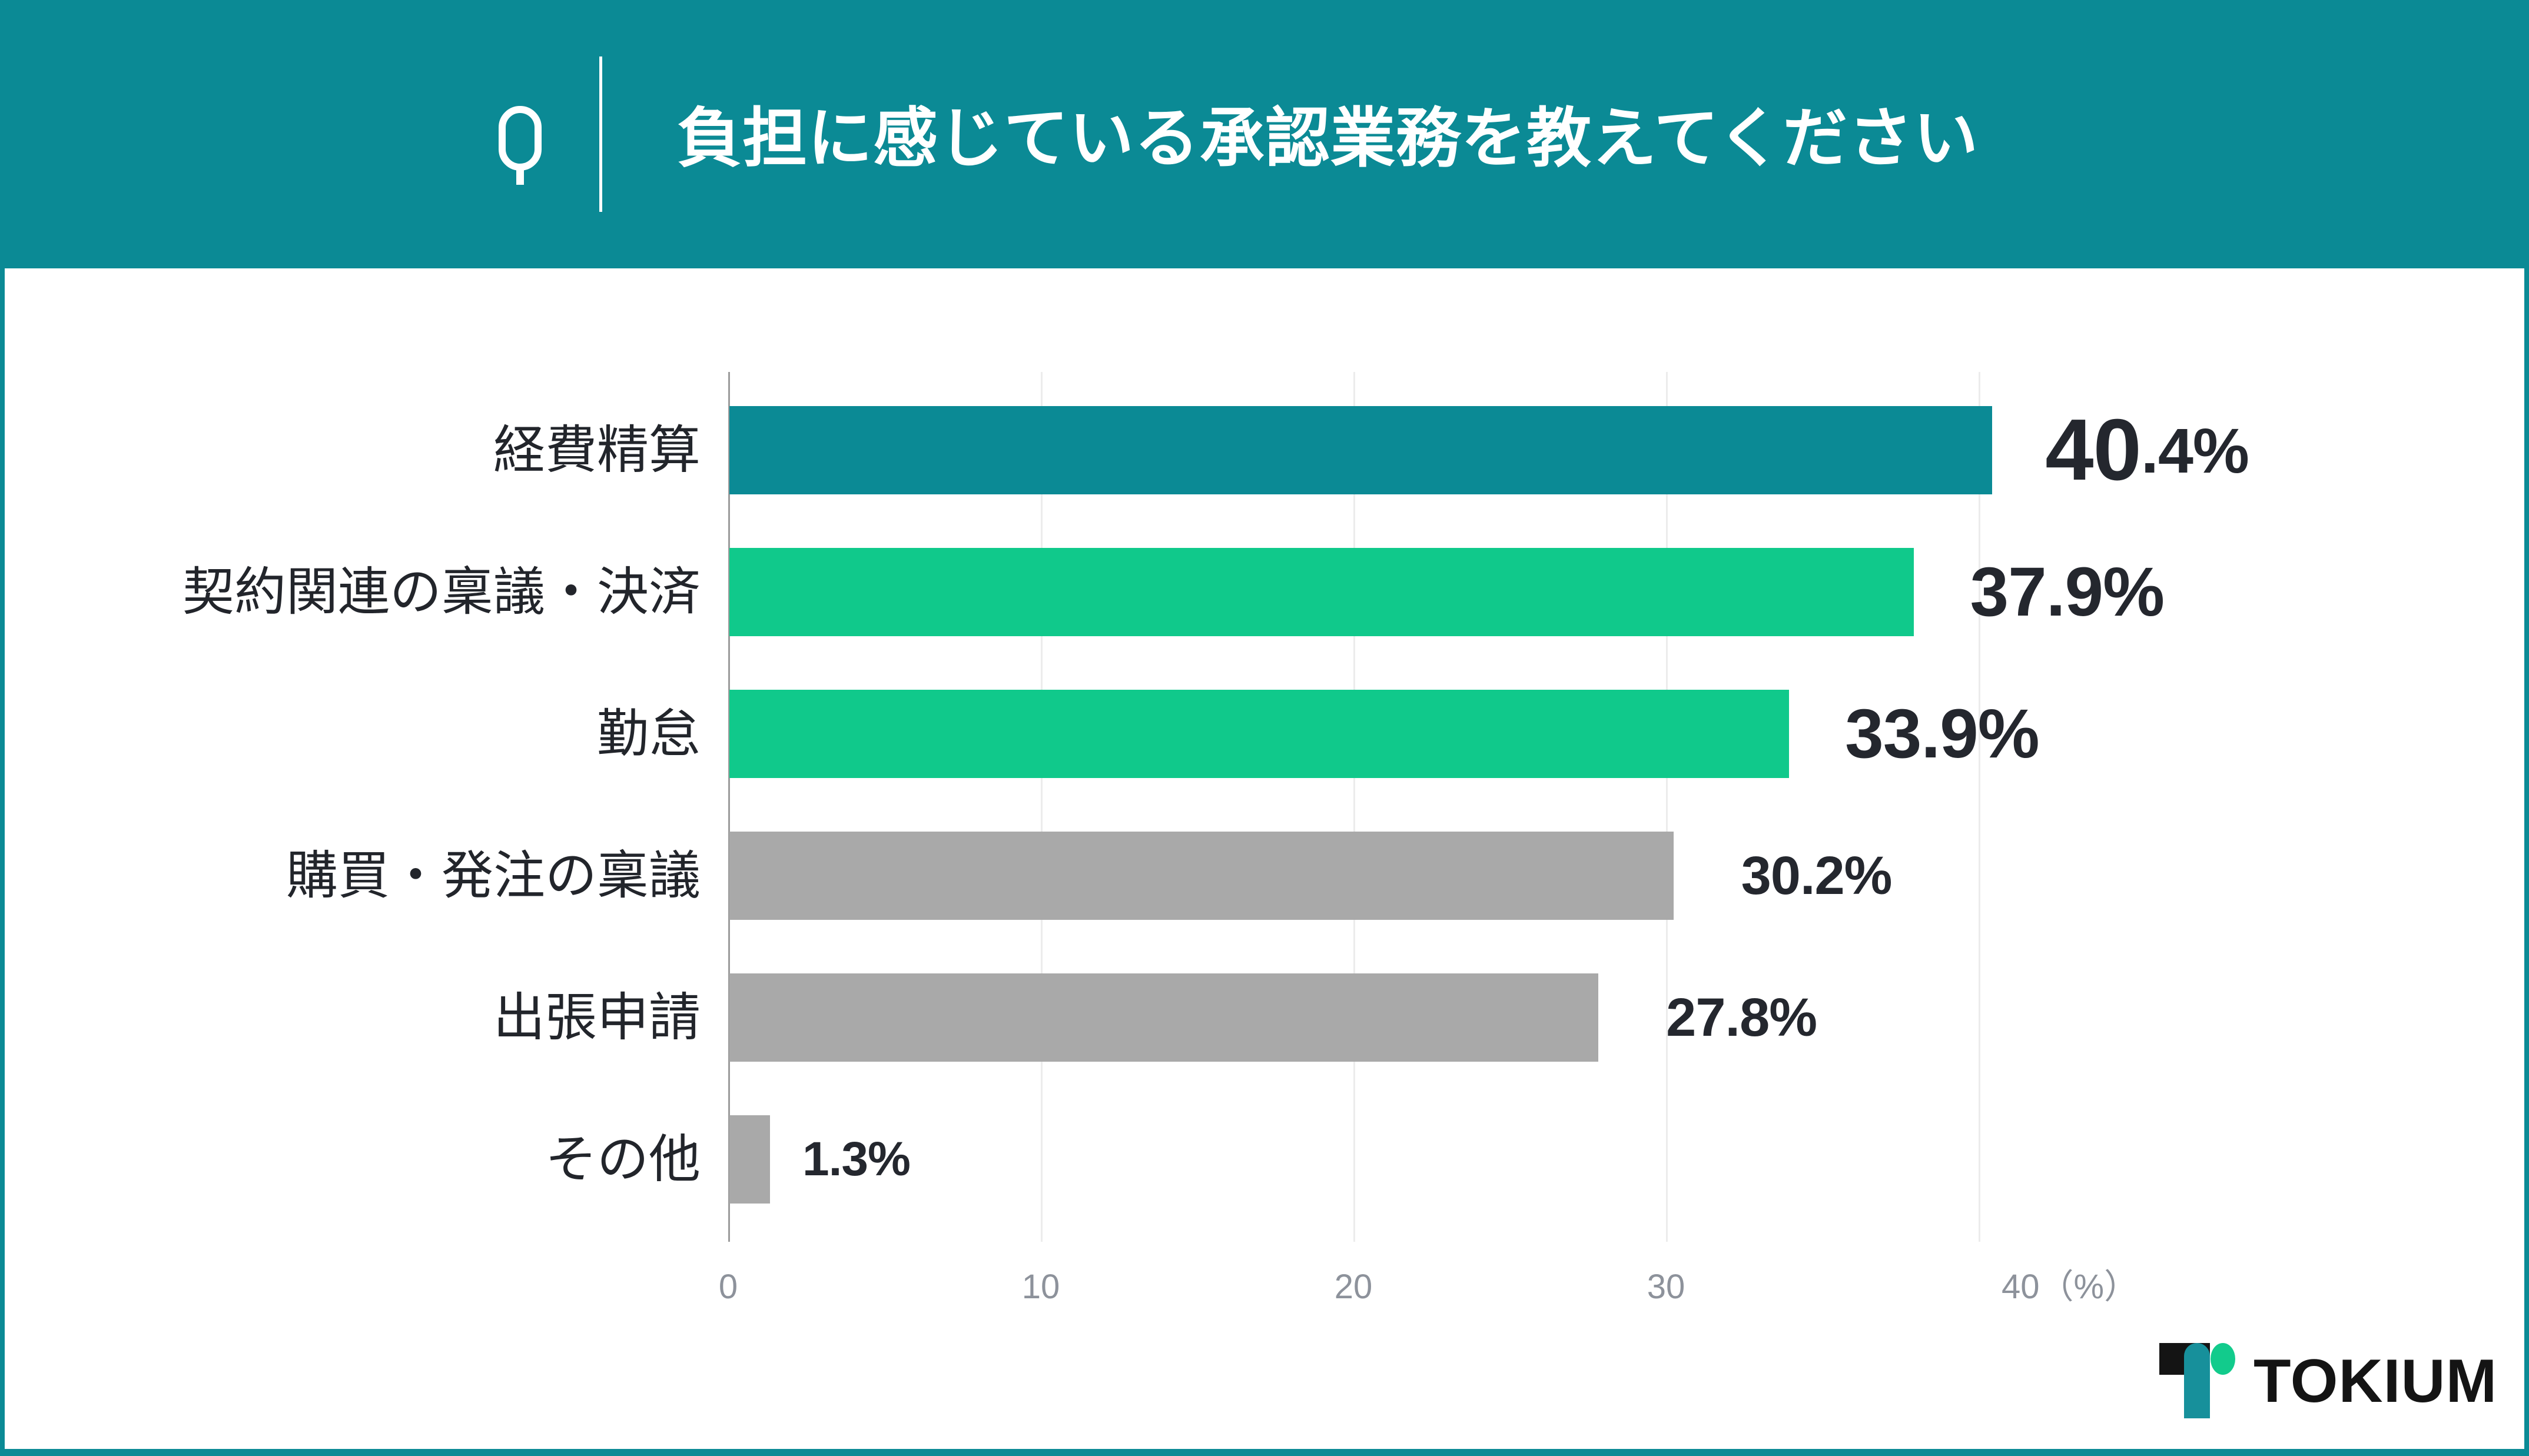 The height and width of the screenshot is (1456, 2529). Describe the element at coordinates (728, 1287) in the screenshot. I see `x-tick-label: 0` at that location.